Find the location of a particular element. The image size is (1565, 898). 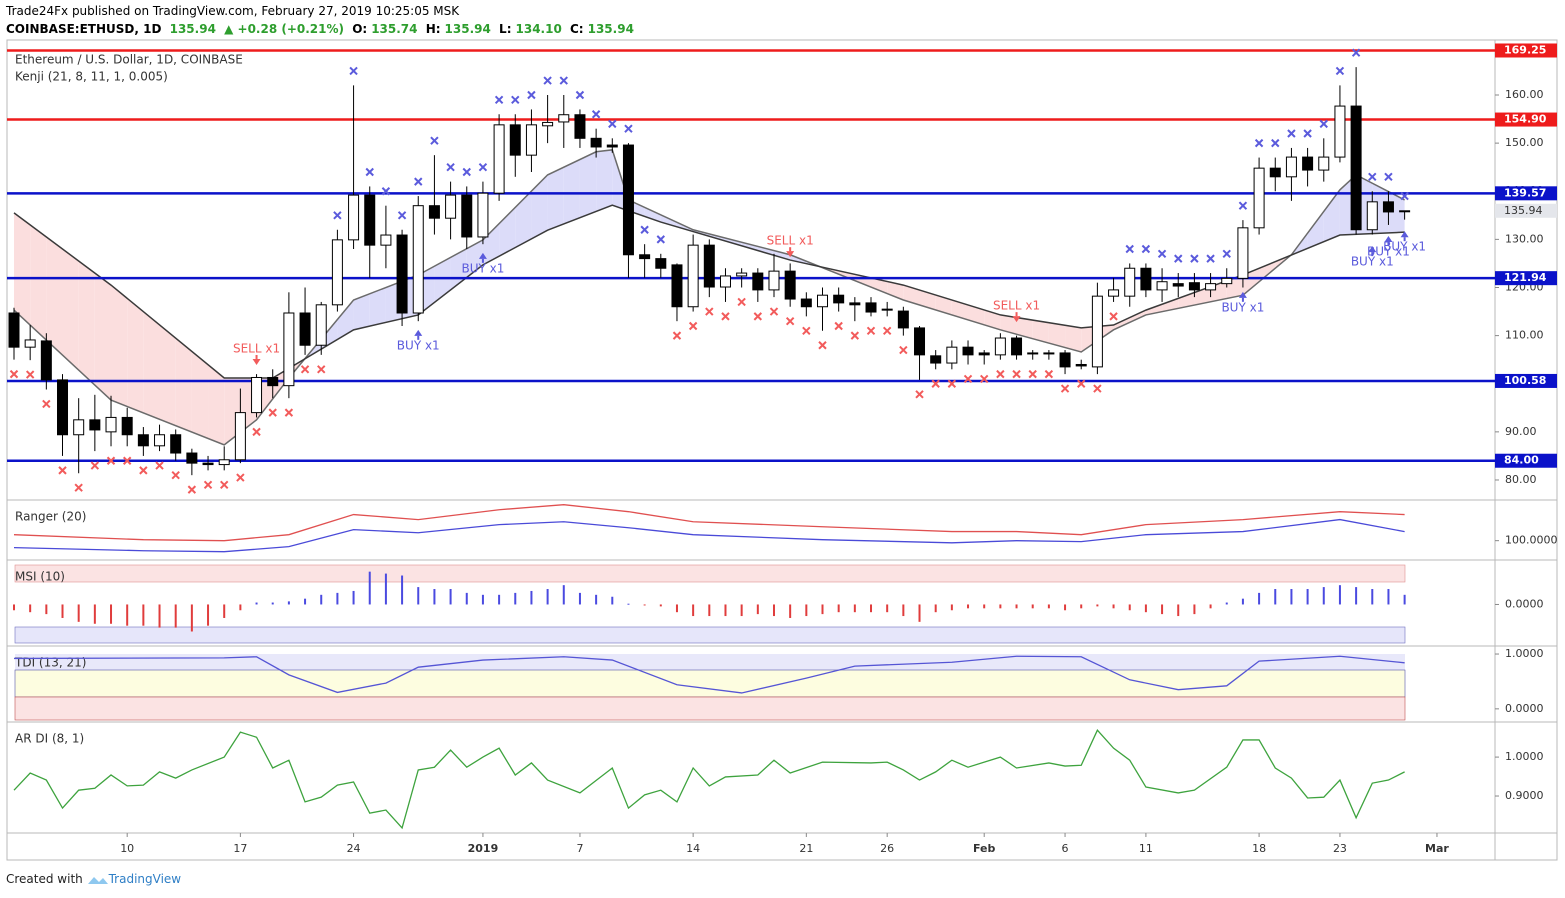

indicator-line is located at coordinates (709, 535).